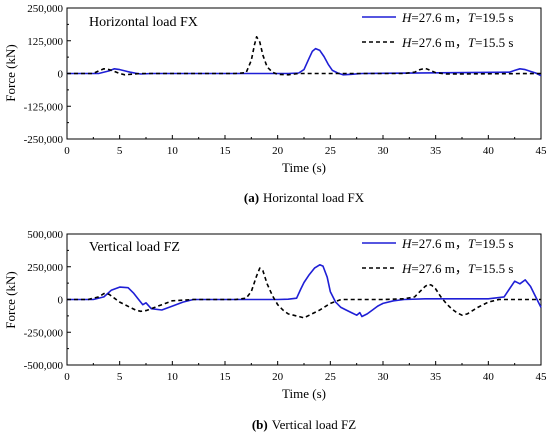 The height and width of the screenshot is (438, 550). I want to click on y-tick-label: 125,000, so click(45, 42).